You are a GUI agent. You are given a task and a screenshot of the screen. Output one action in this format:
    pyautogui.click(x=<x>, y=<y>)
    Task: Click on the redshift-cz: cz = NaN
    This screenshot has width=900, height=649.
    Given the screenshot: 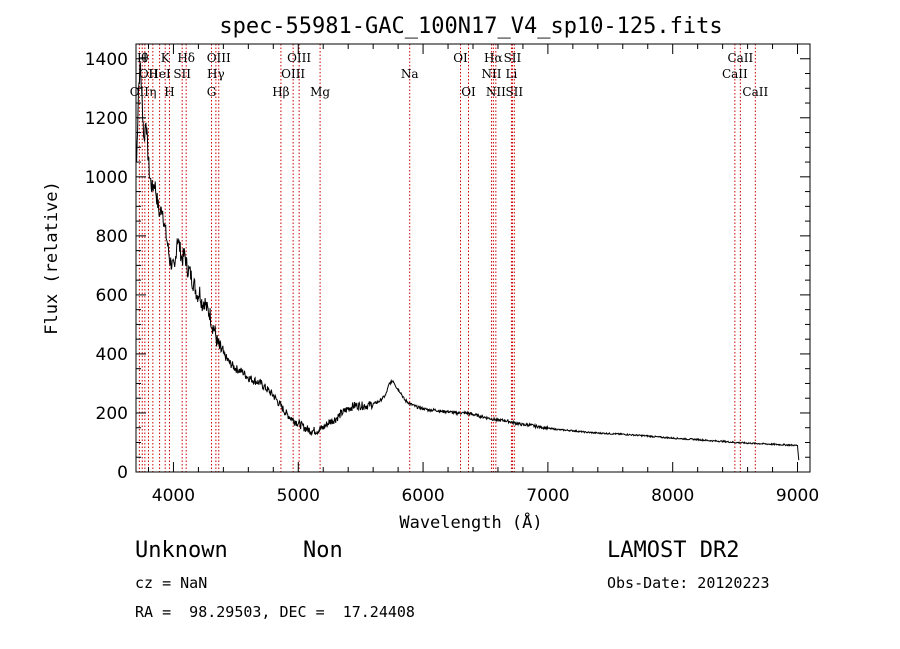 What is the action you would take?
    pyautogui.click(x=171, y=583)
    